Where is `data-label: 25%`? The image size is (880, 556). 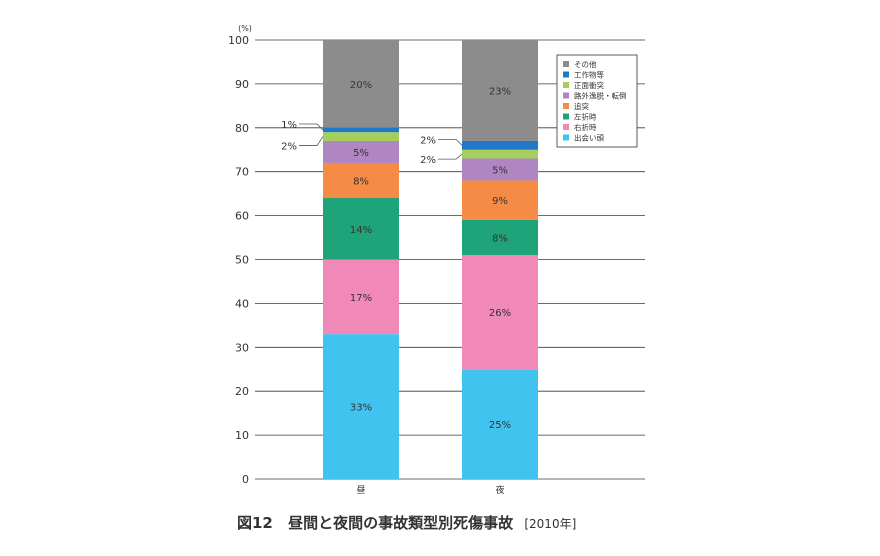
data-label: 25% is located at coordinates (500, 425).